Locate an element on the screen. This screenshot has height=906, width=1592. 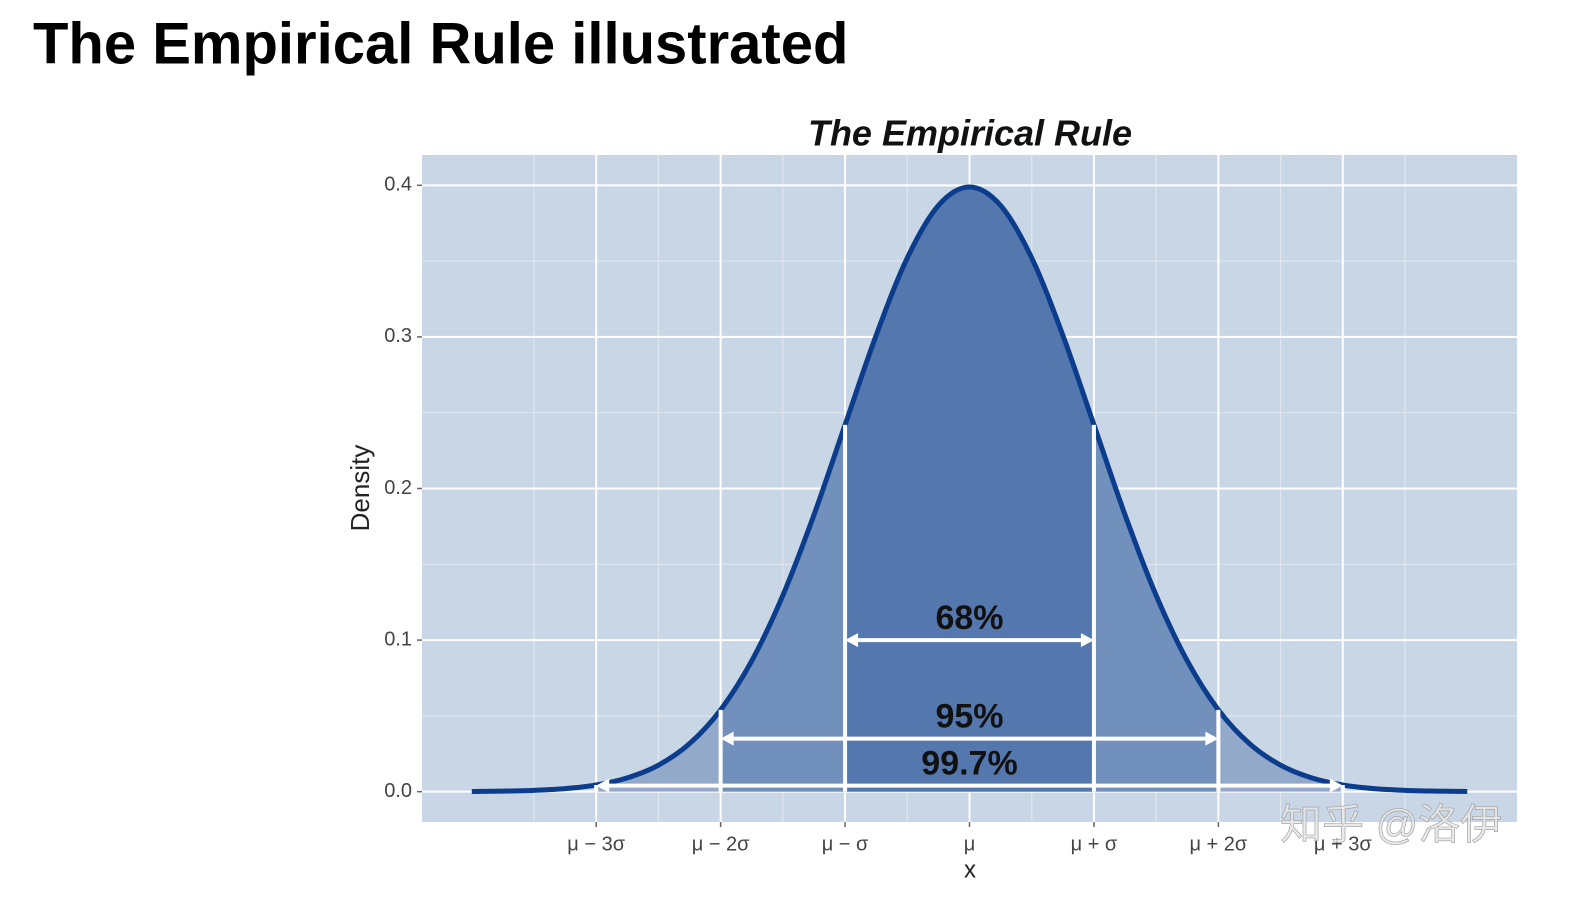
slide-title: The Empirical Rule illustrated is located at coordinates (440, 43).